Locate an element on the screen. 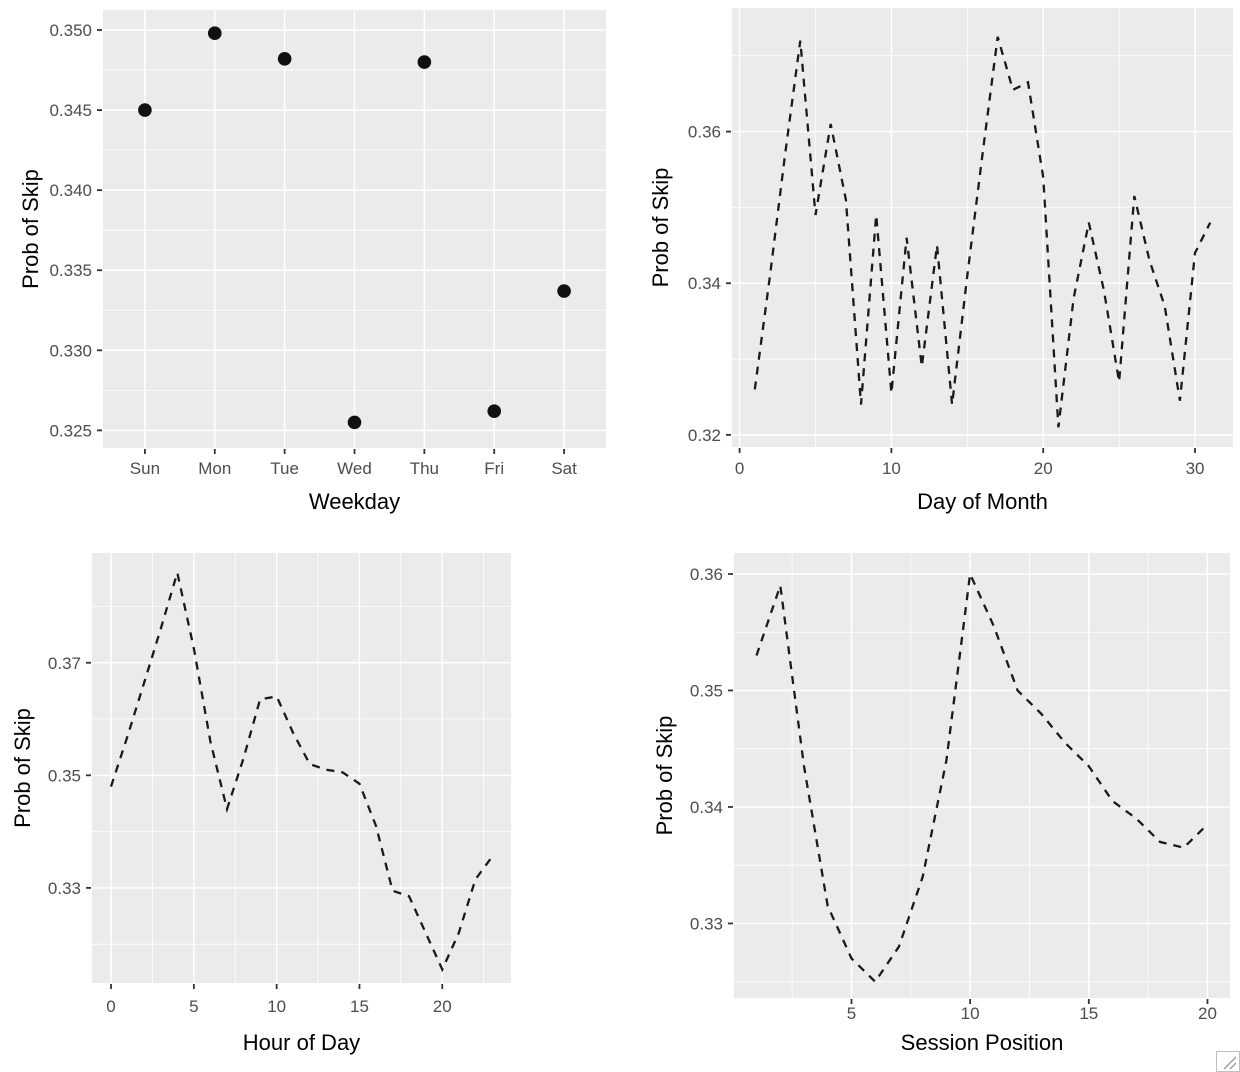 This screenshot has width=1240, height=1072. x-tick-label: Fri is located at coordinates (494, 468).